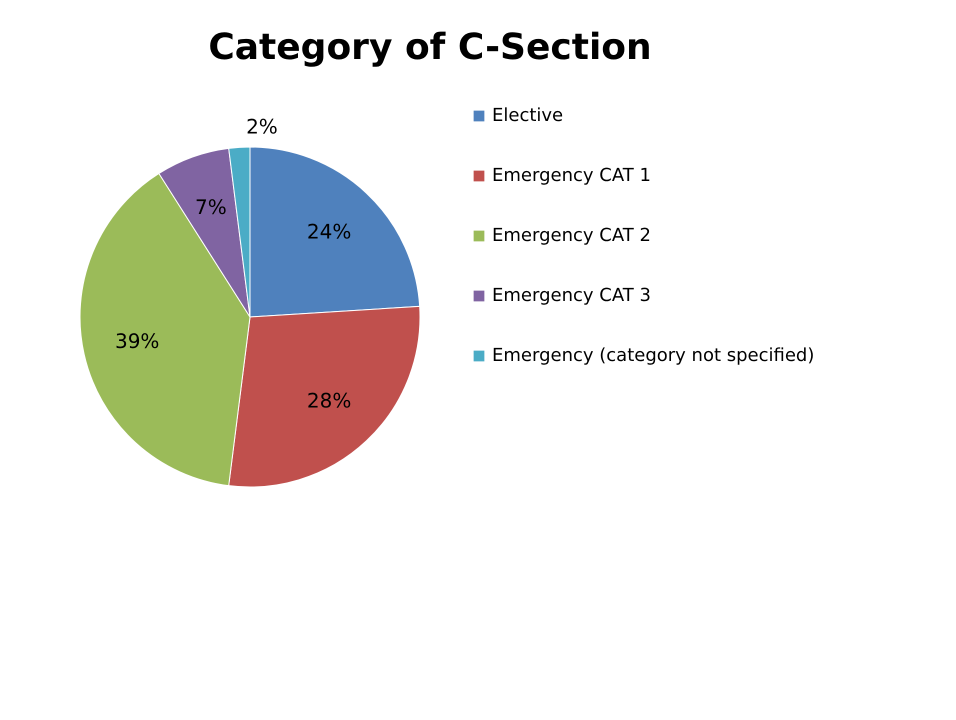 The height and width of the screenshot is (720, 956). I want to click on legend-label: Elective, so click(528, 115).